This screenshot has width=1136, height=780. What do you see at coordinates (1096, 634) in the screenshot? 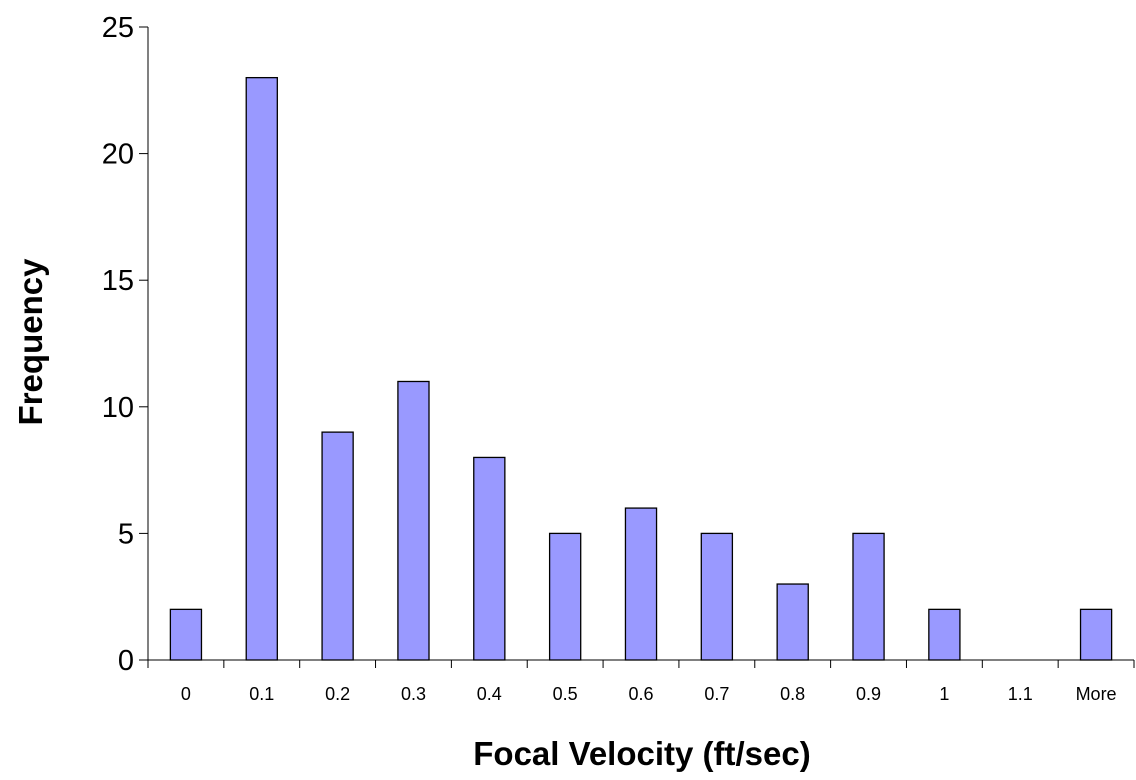
I see `bar-more` at bounding box center [1096, 634].